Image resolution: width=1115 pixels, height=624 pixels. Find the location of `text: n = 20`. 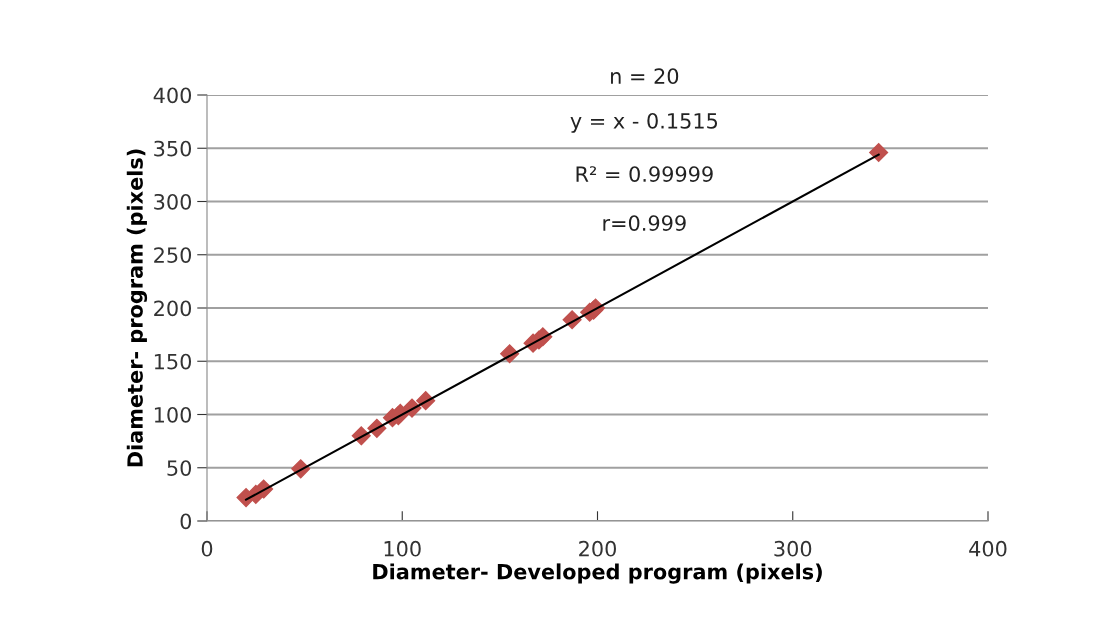

text: n = 20 is located at coordinates (645, 76).